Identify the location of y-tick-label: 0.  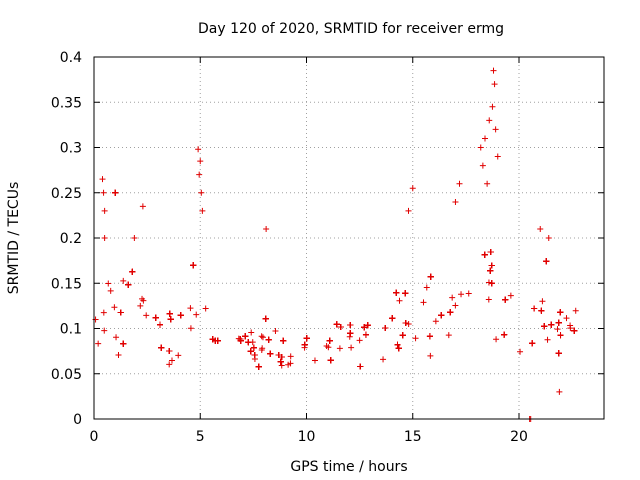
(77, 420).